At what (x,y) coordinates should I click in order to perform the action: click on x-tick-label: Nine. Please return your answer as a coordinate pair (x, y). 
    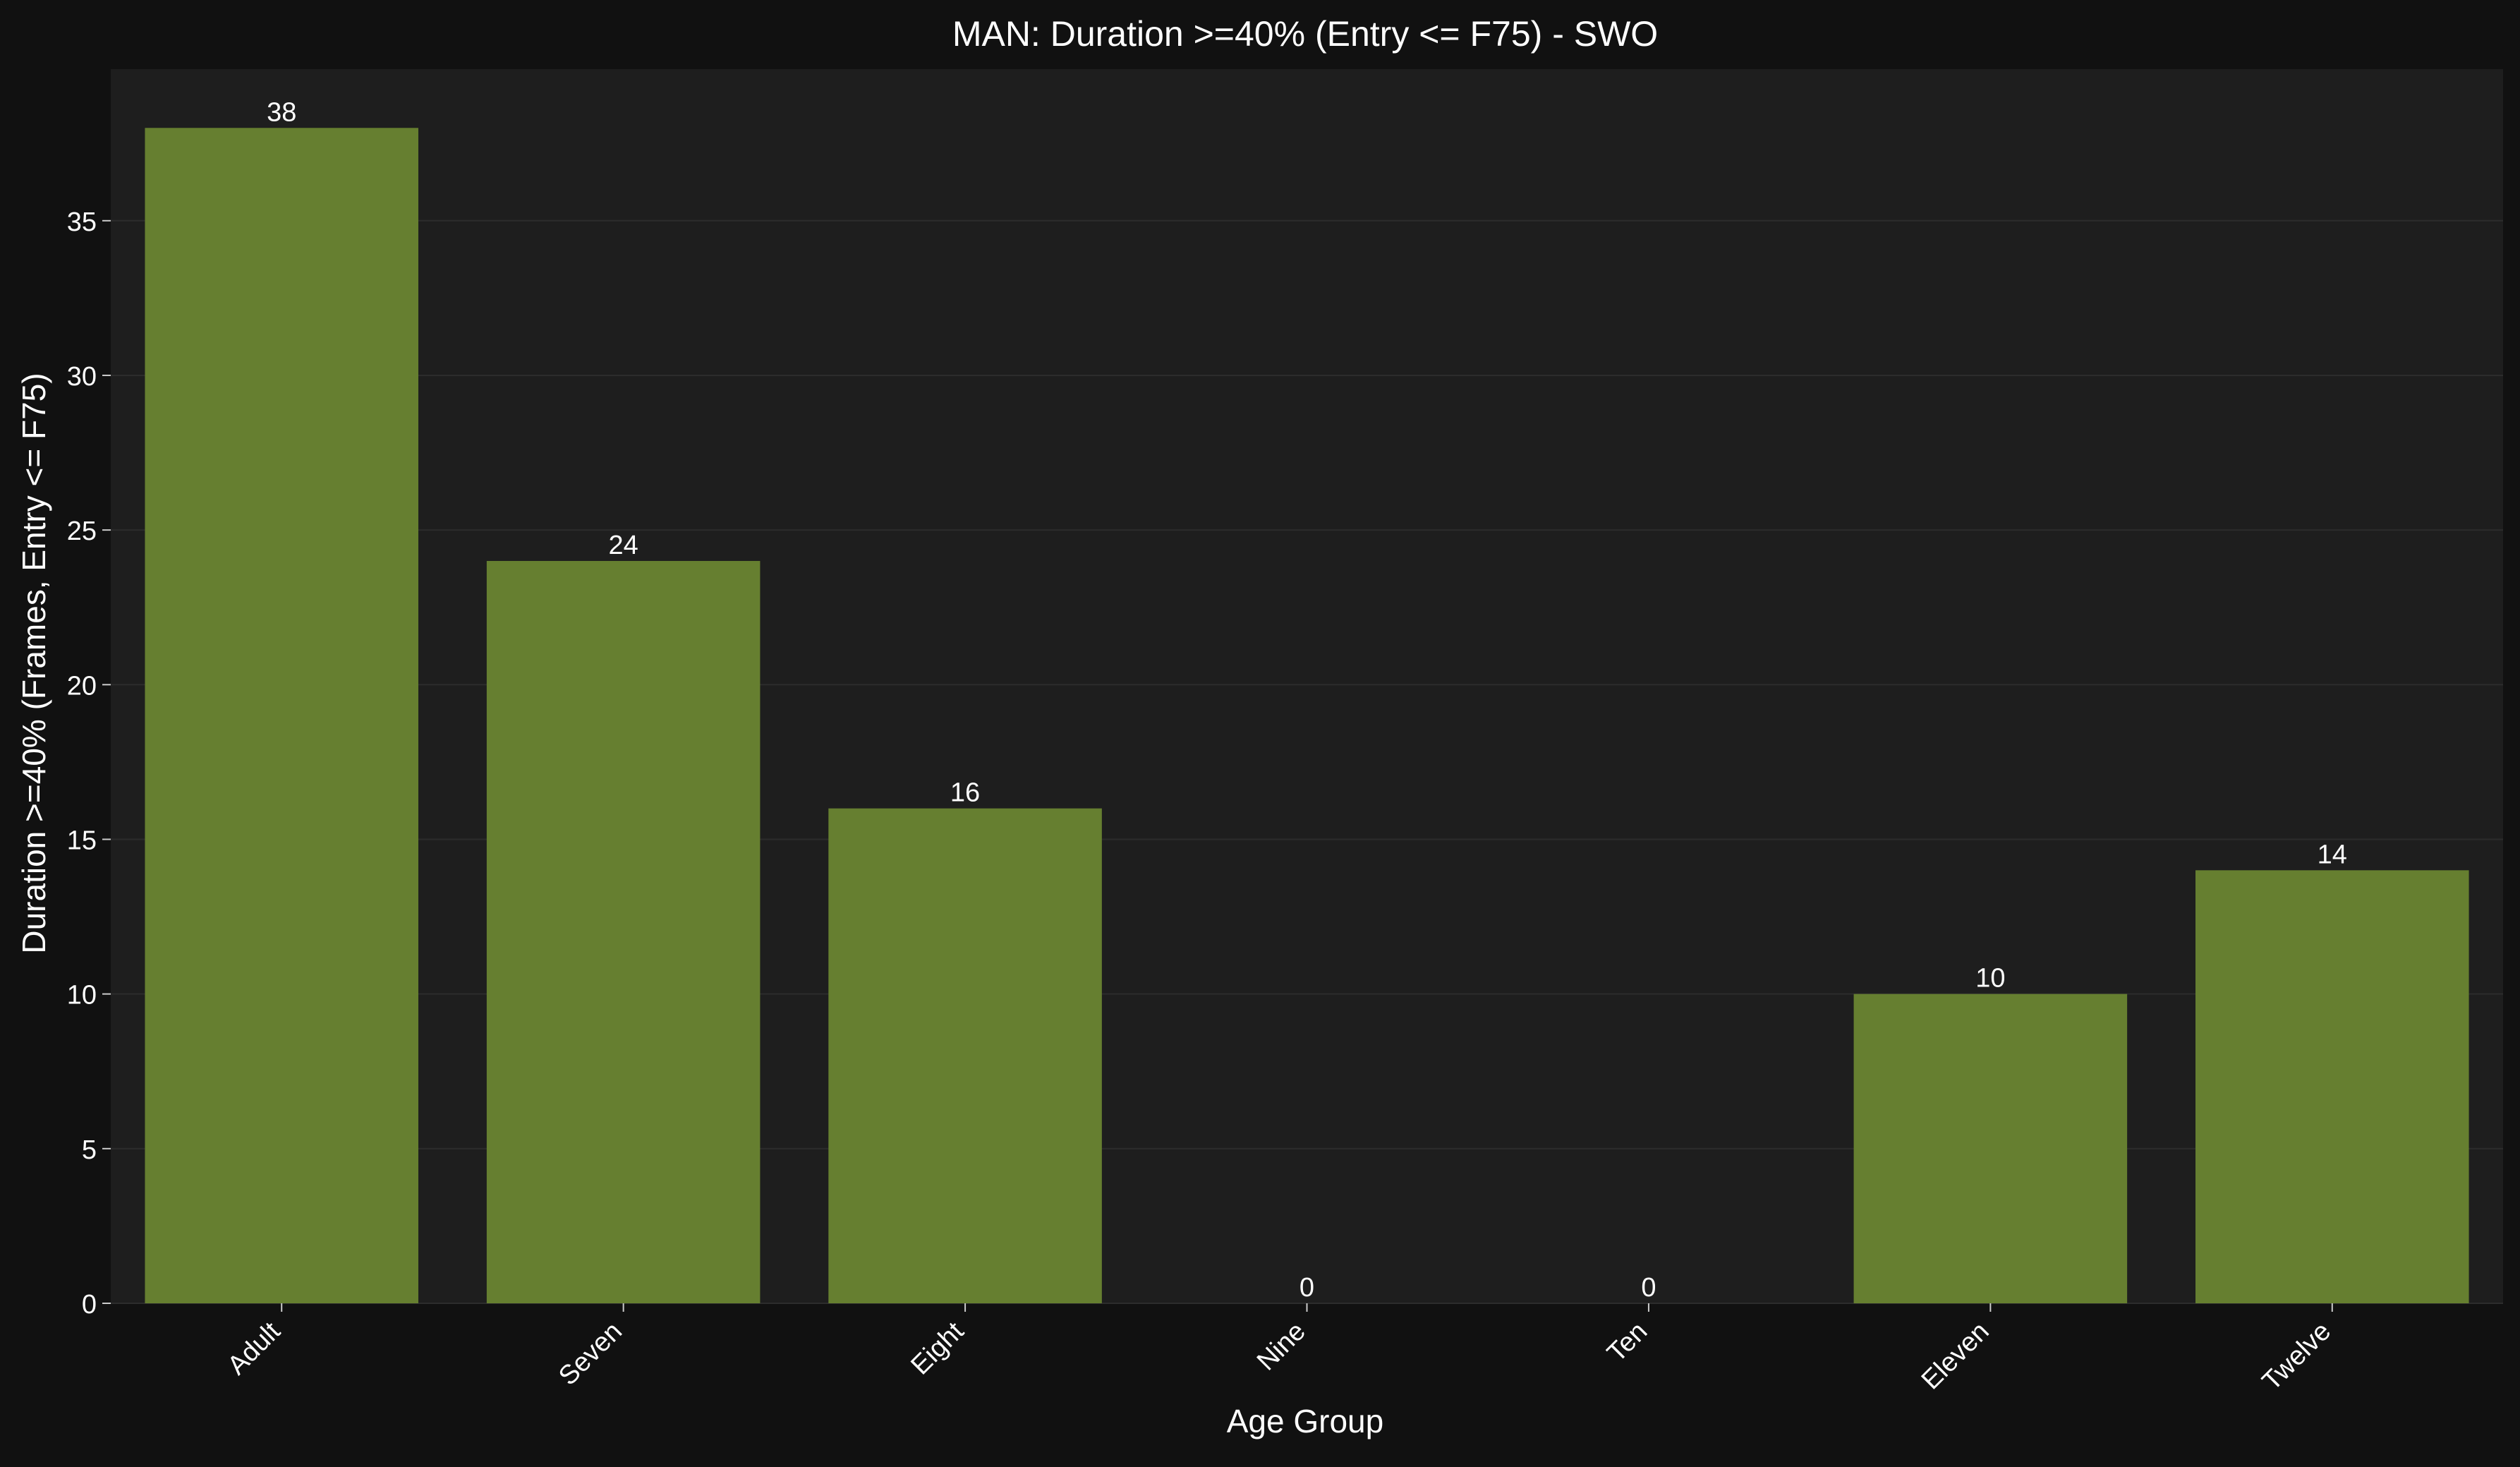
    Looking at the image, I should click on (1282, 1347).